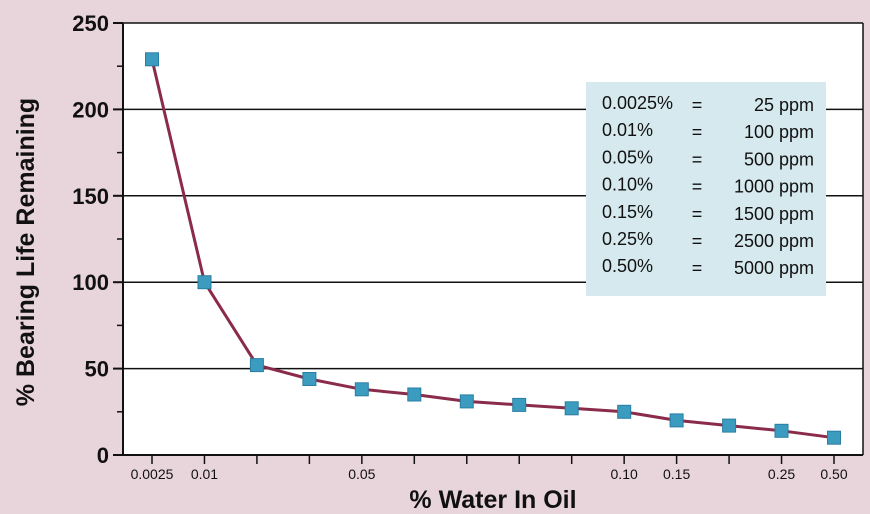 The image size is (870, 514). Describe the element at coordinates (492, 500) in the screenshot. I see `x-axis-title: % Water In Oil` at that location.